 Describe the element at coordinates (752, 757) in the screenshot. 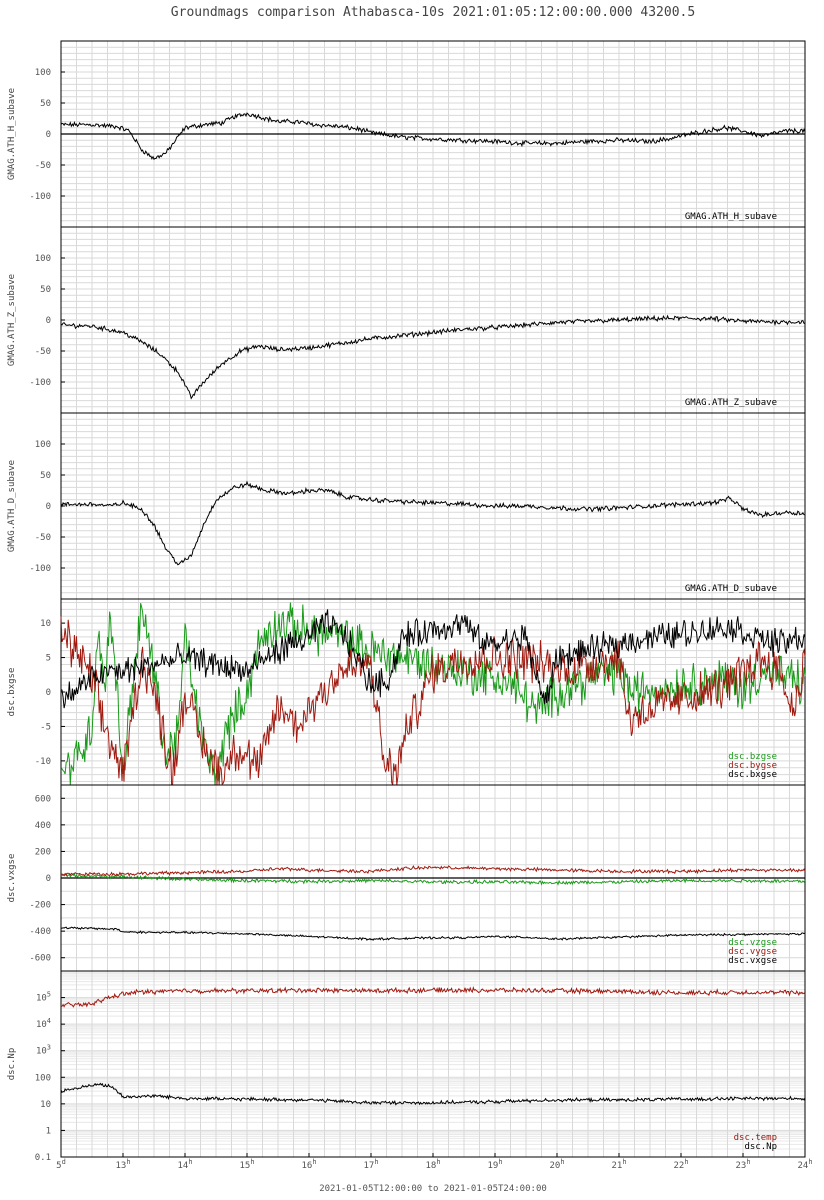

I see `legend-entry: dsc.bzgse` at that location.